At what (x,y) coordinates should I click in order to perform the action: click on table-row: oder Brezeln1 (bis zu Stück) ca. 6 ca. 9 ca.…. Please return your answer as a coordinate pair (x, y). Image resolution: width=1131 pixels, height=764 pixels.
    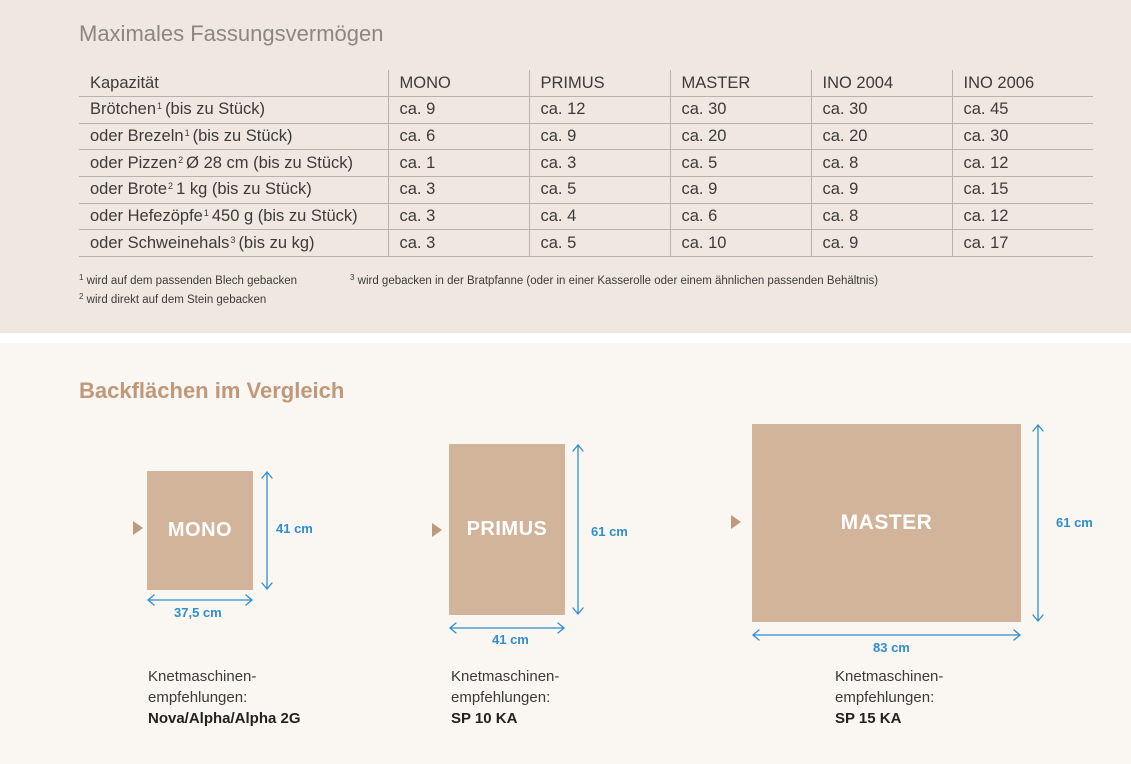
    Looking at the image, I should click on (586, 137).